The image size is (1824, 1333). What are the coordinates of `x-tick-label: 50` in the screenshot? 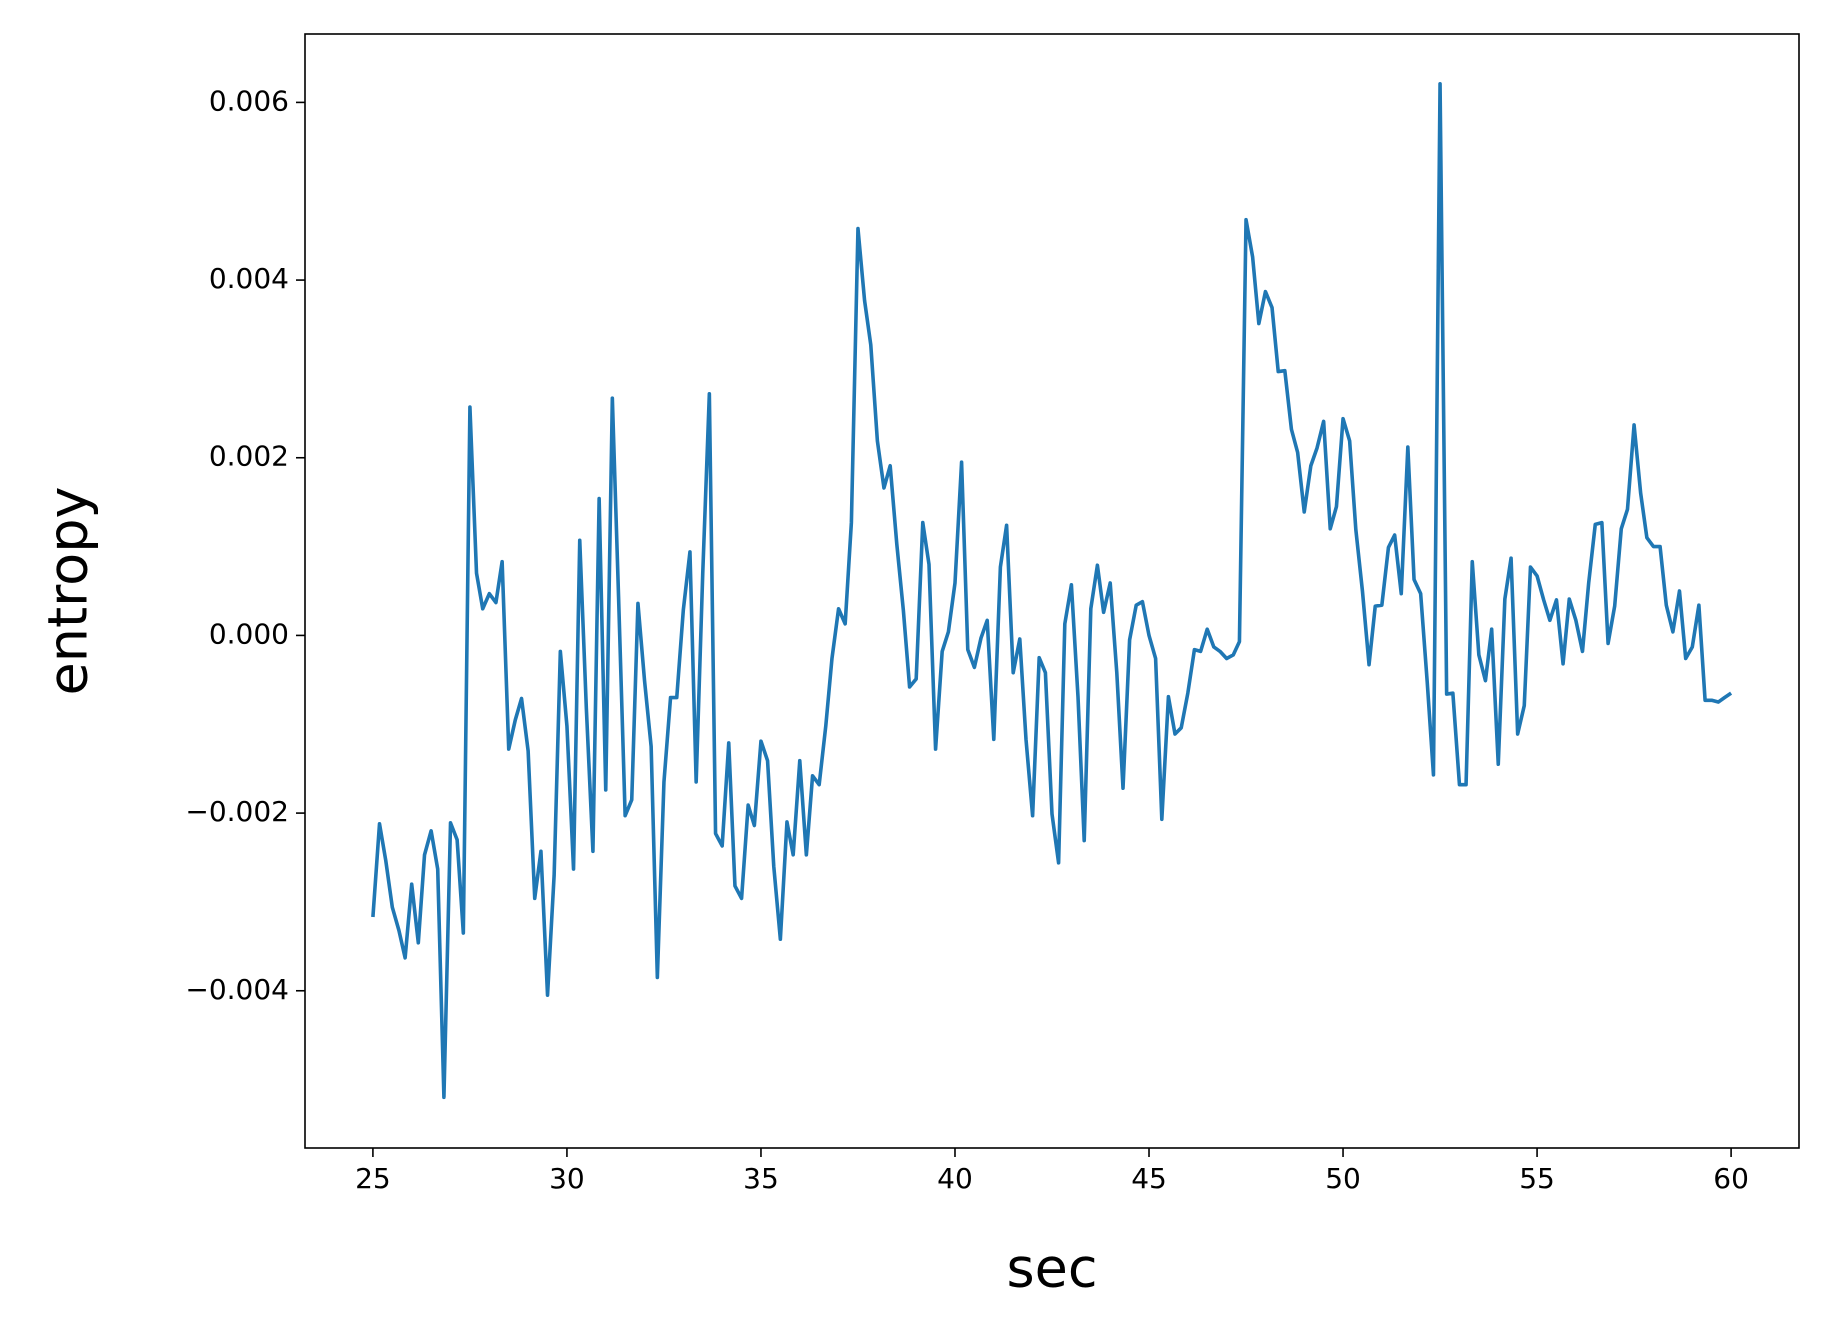 It's located at (1343, 1178).